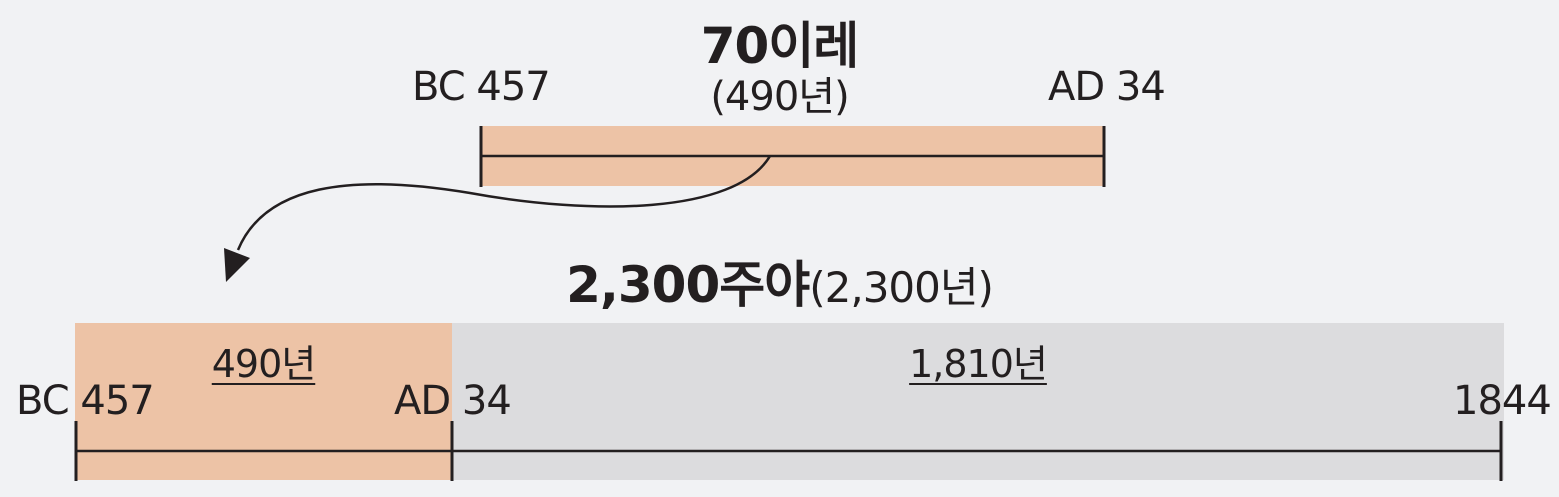  I want to click on title-bold-part: 2,300주야, so click(688, 285).